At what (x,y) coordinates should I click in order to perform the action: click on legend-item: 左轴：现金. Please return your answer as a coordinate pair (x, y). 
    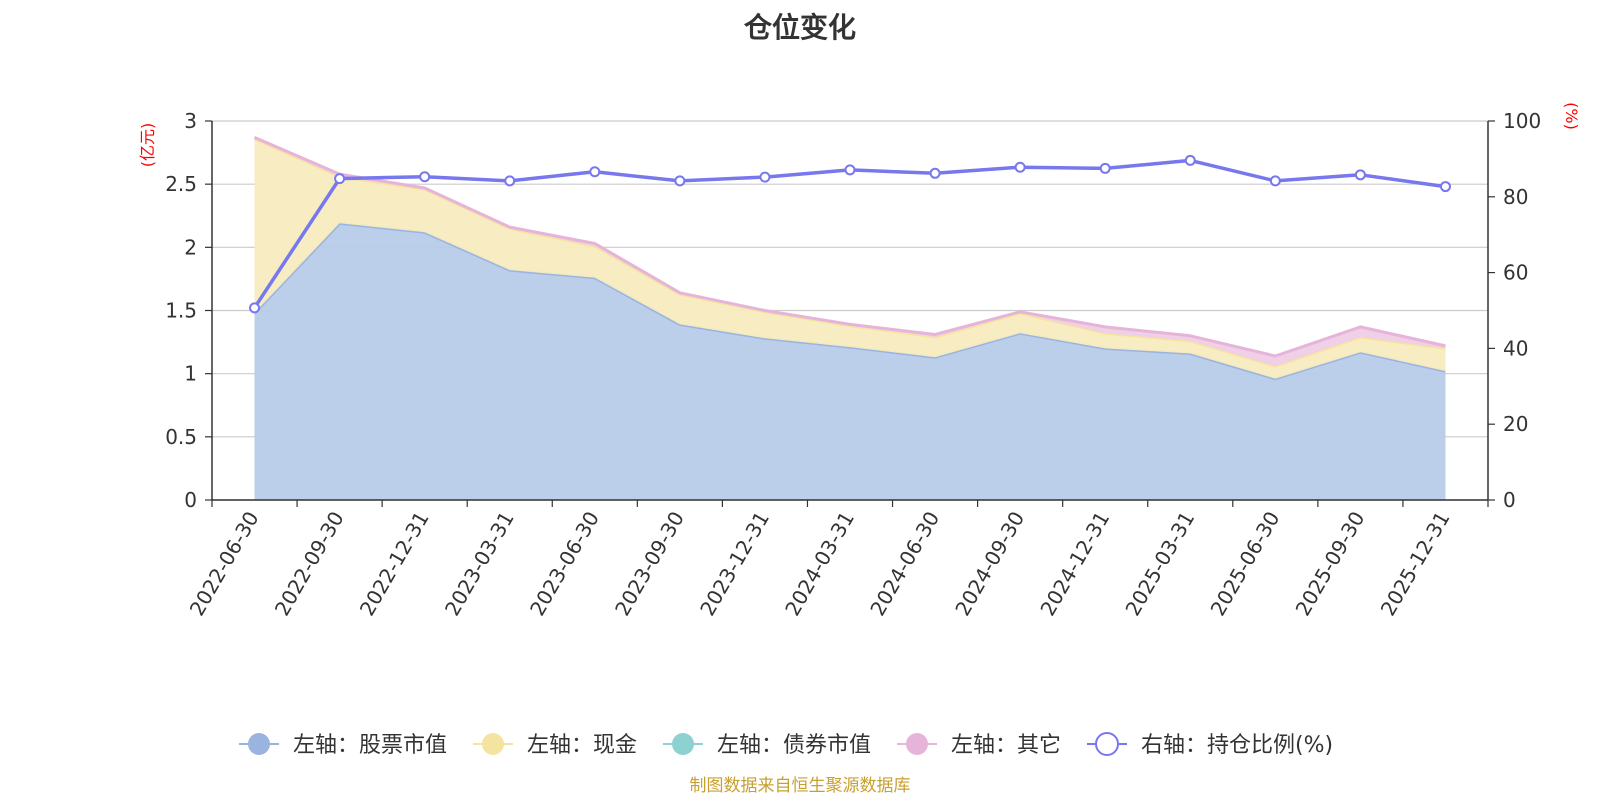
    Looking at the image, I should click on (555, 745).